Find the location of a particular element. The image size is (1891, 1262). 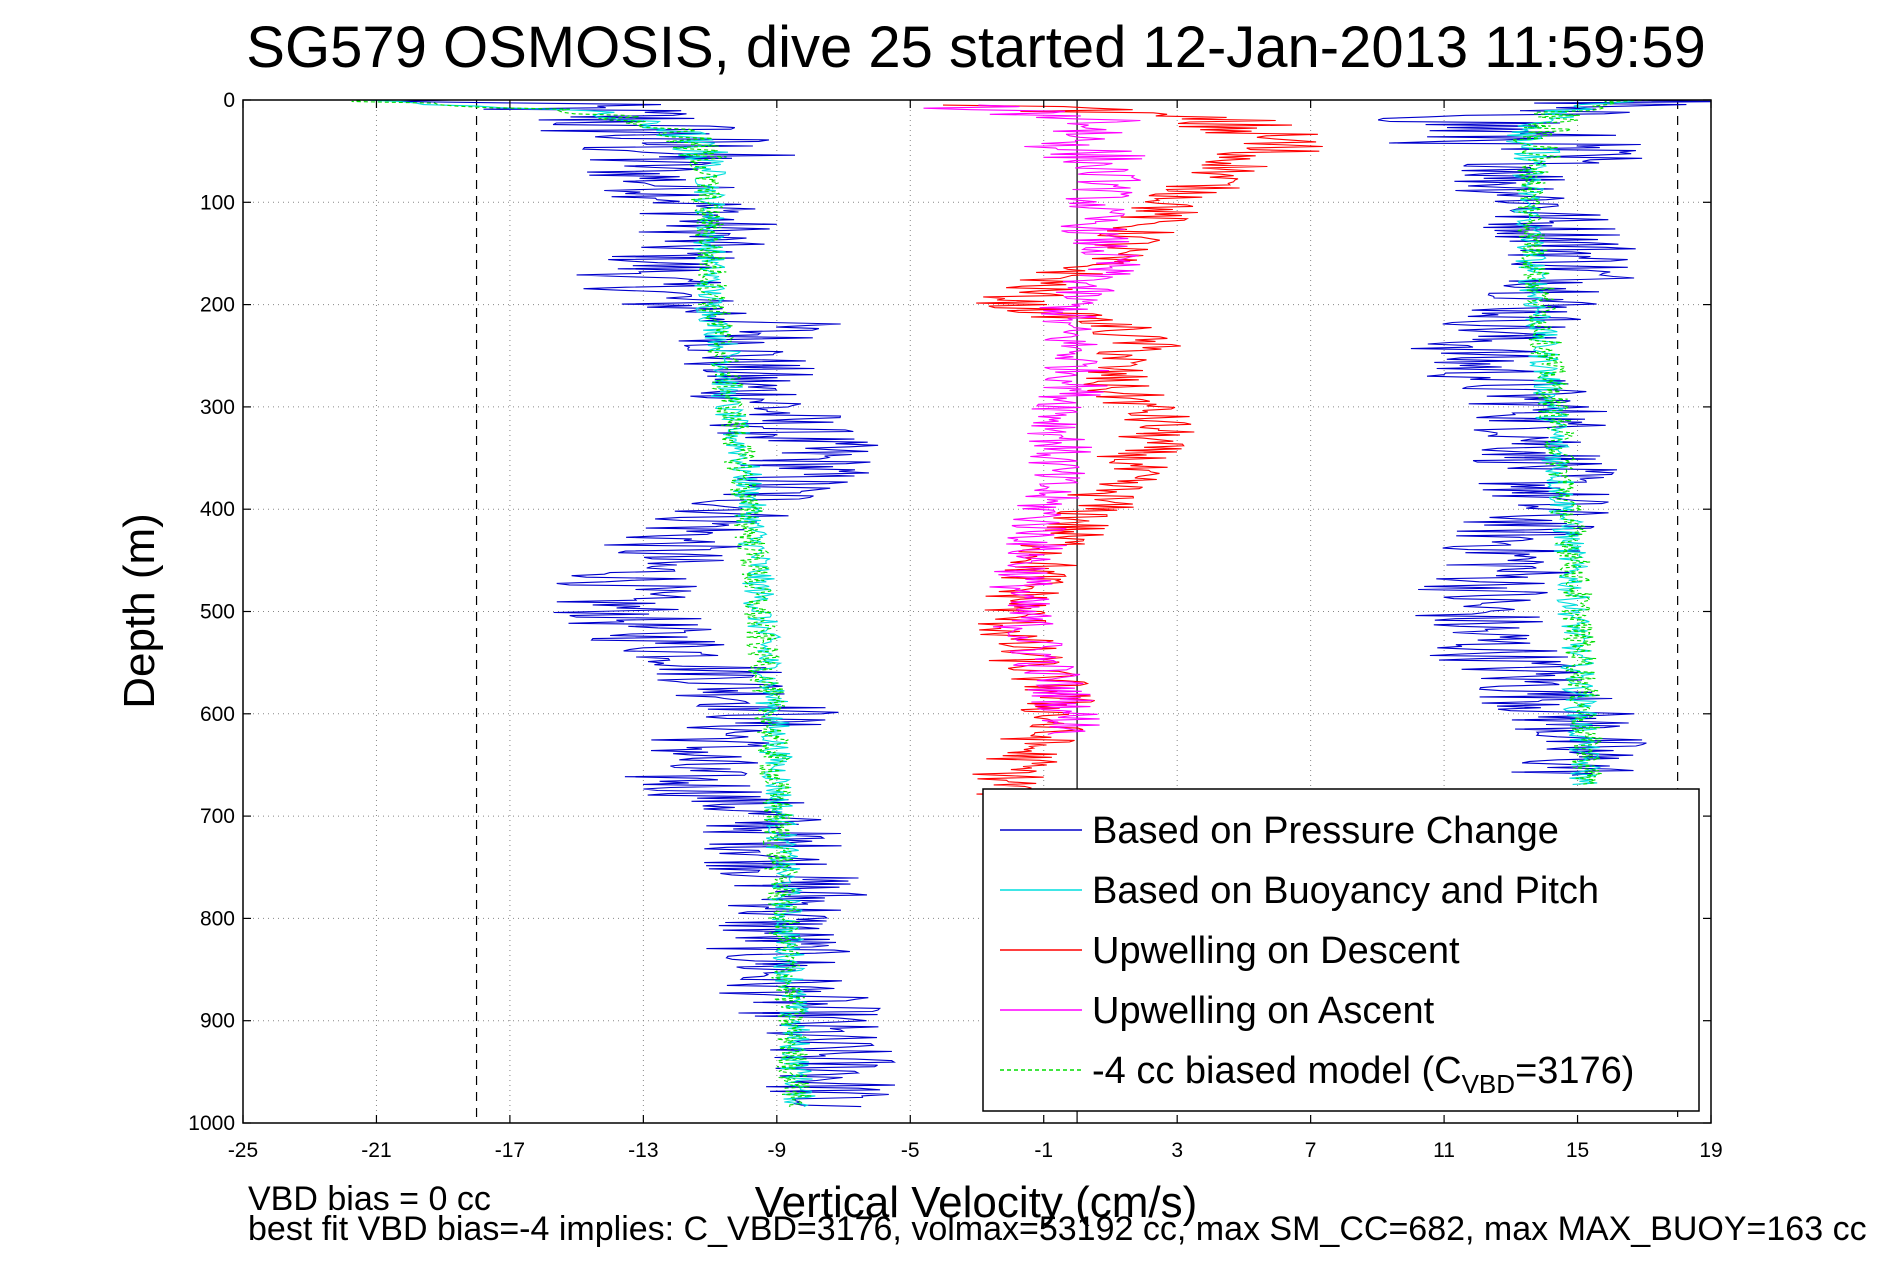

x-tick-label: -21 is located at coordinates (376, 1150).